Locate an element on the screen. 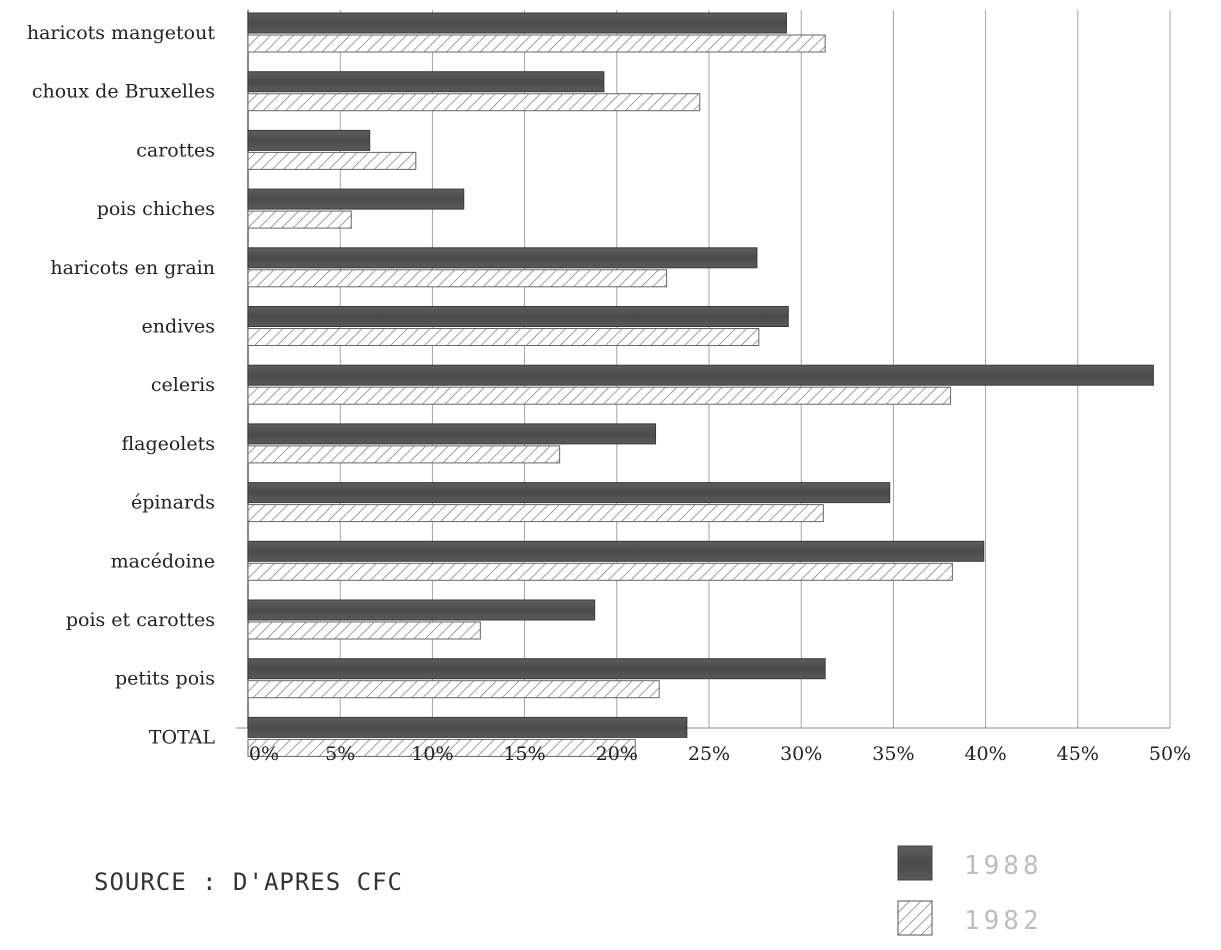 Image resolution: width=1221 pixels, height=950 pixels. category-label: choux de Bruxelles is located at coordinates (123, 92).